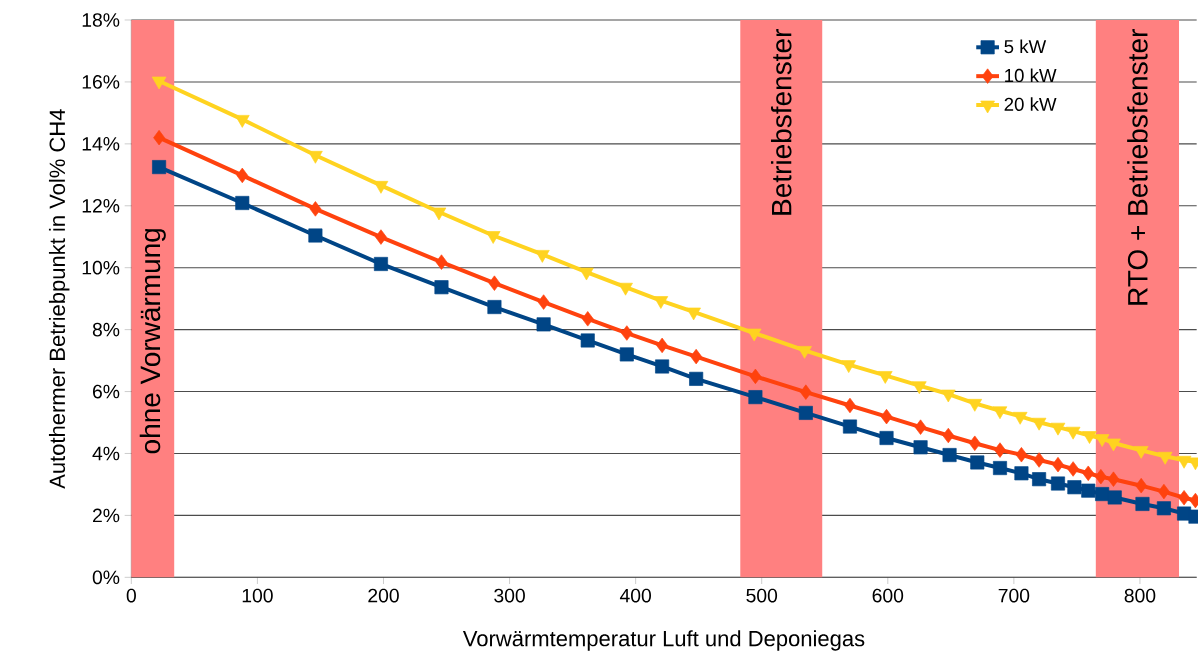 Image resolution: width=1198 pixels, height=672 pixels. I want to click on x-tick-label: 0, so click(131, 595).